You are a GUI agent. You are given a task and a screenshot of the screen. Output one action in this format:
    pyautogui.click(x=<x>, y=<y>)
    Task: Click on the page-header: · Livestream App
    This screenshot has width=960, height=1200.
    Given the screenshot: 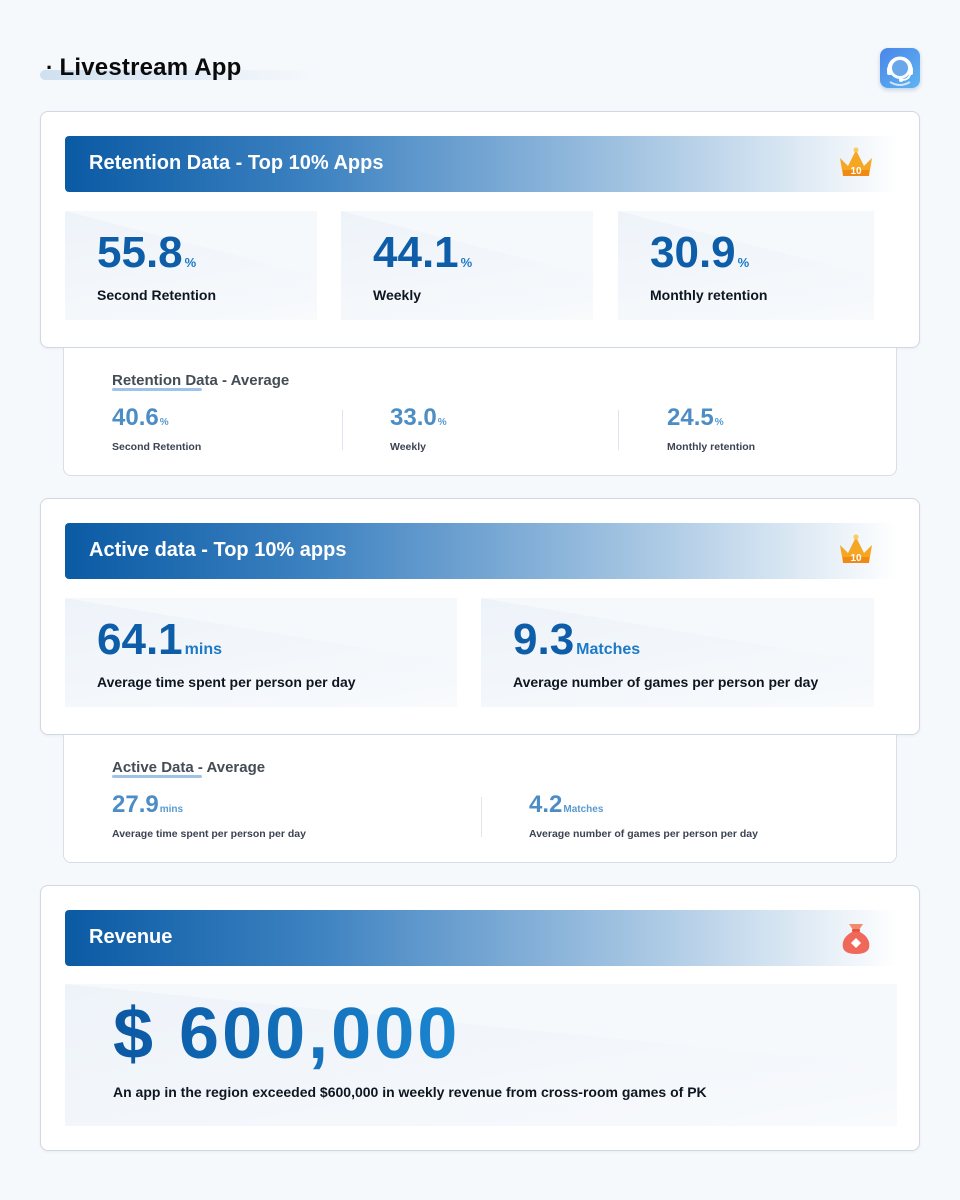 What is the action you would take?
    pyautogui.click(x=480, y=70)
    